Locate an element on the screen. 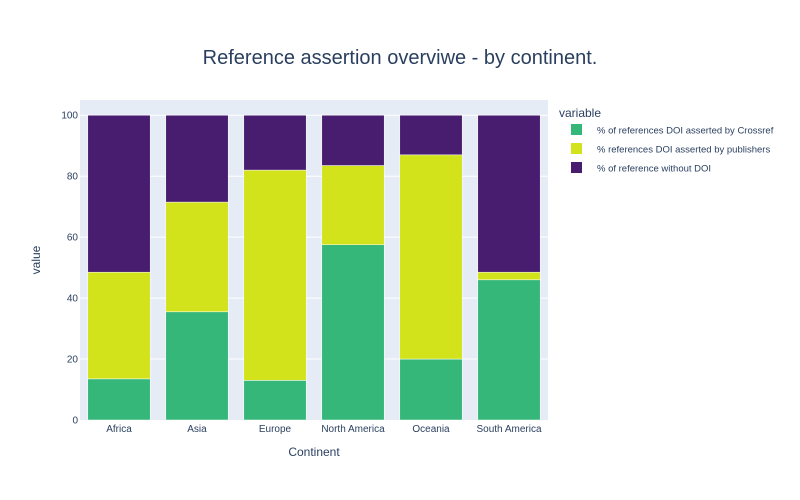 The width and height of the screenshot is (800, 500). y-tick-label: 80 is located at coordinates (73, 177).